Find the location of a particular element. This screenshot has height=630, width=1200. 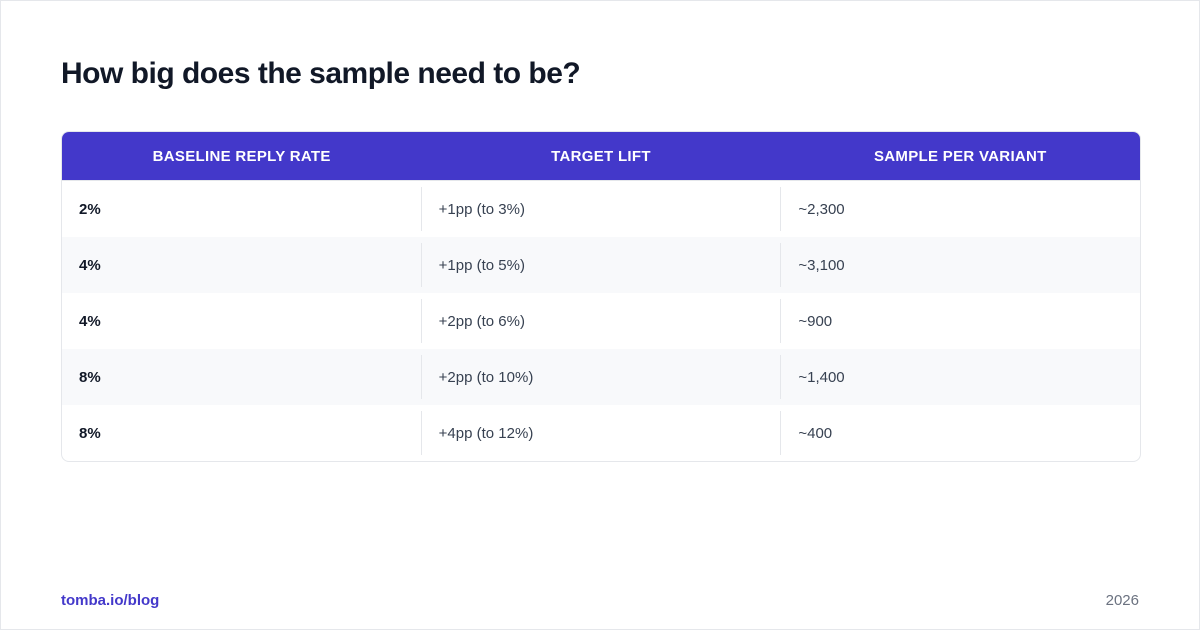

table-cell: ~2,300 is located at coordinates (960, 209).